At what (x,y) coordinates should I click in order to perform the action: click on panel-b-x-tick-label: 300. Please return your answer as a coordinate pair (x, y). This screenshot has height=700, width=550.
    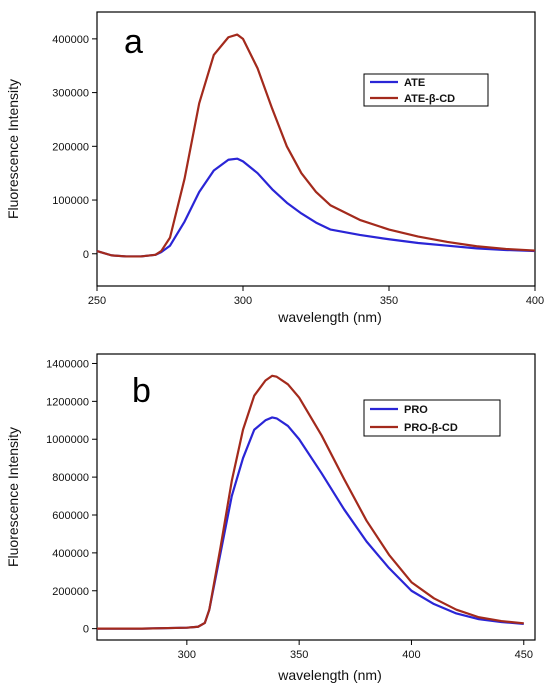
    Looking at the image, I should click on (187, 655).